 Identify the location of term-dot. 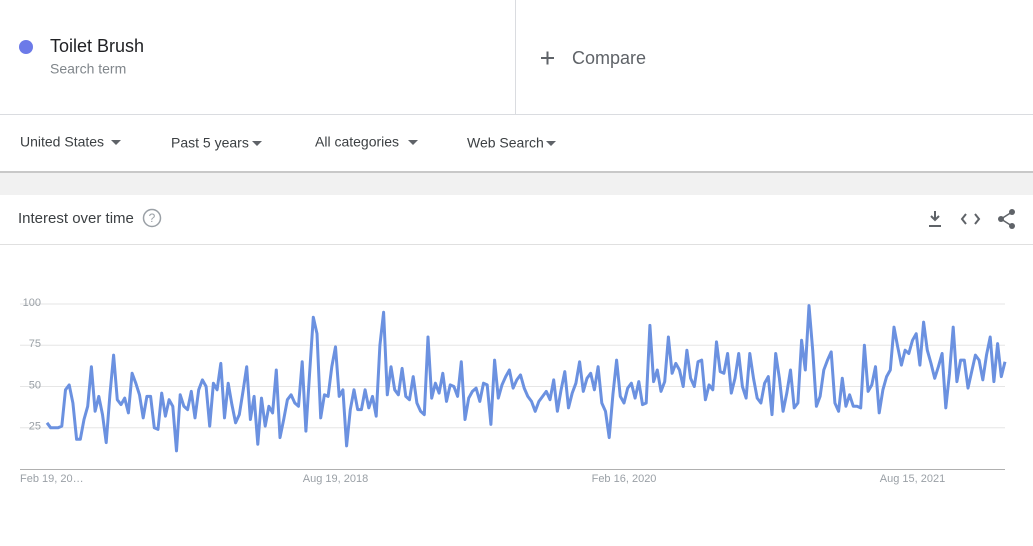
(26, 47).